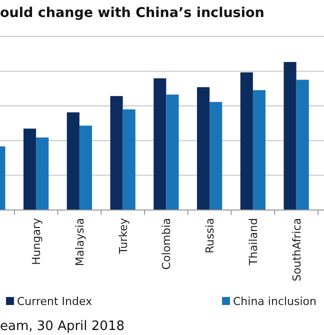  Describe the element at coordinates (62, 326) in the screenshot. I see `text: eam, 30 April 2018` at that location.